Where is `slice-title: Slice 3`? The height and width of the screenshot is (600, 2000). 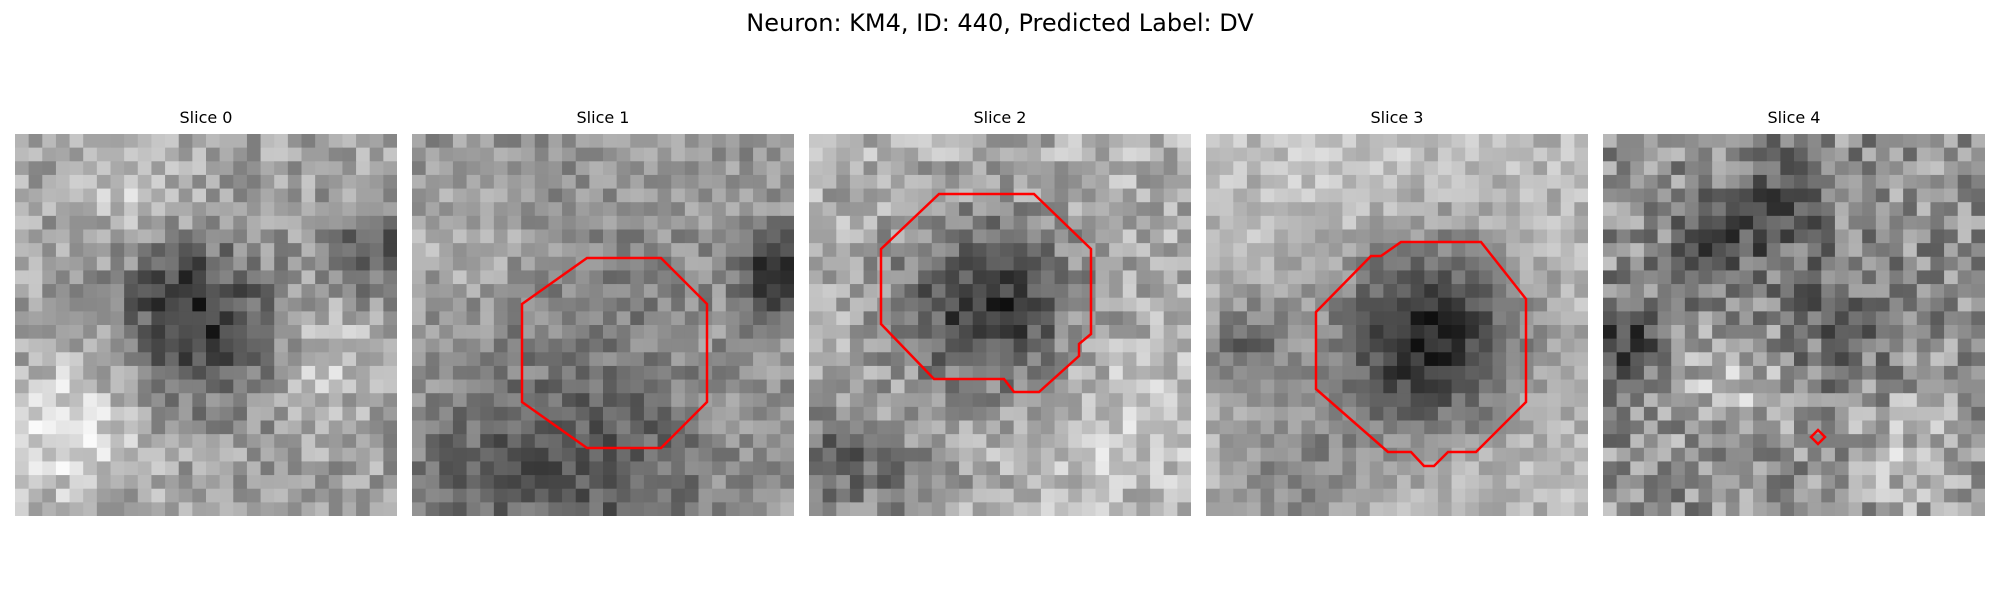
slice-title: Slice 3 is located at coordinates (1397, 117).